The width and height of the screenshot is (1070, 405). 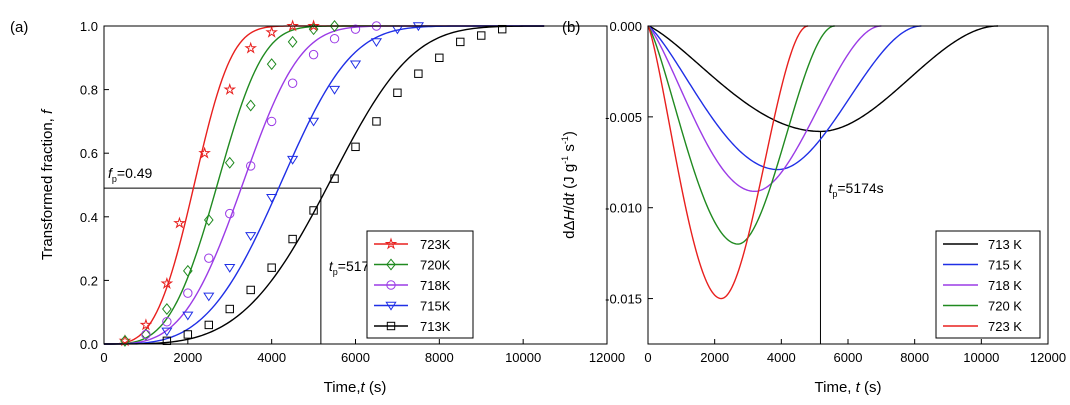 I want to click on panel-a-legend: 723K 720K 718K 715K 713K, so click(x=420, y=284).